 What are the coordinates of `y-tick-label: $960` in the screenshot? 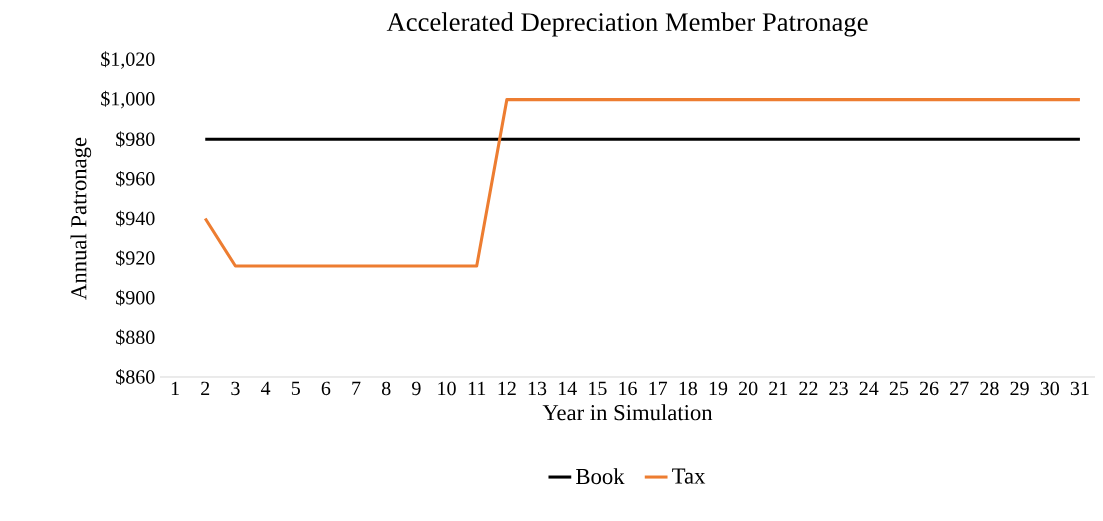 It's located at (135, 178).